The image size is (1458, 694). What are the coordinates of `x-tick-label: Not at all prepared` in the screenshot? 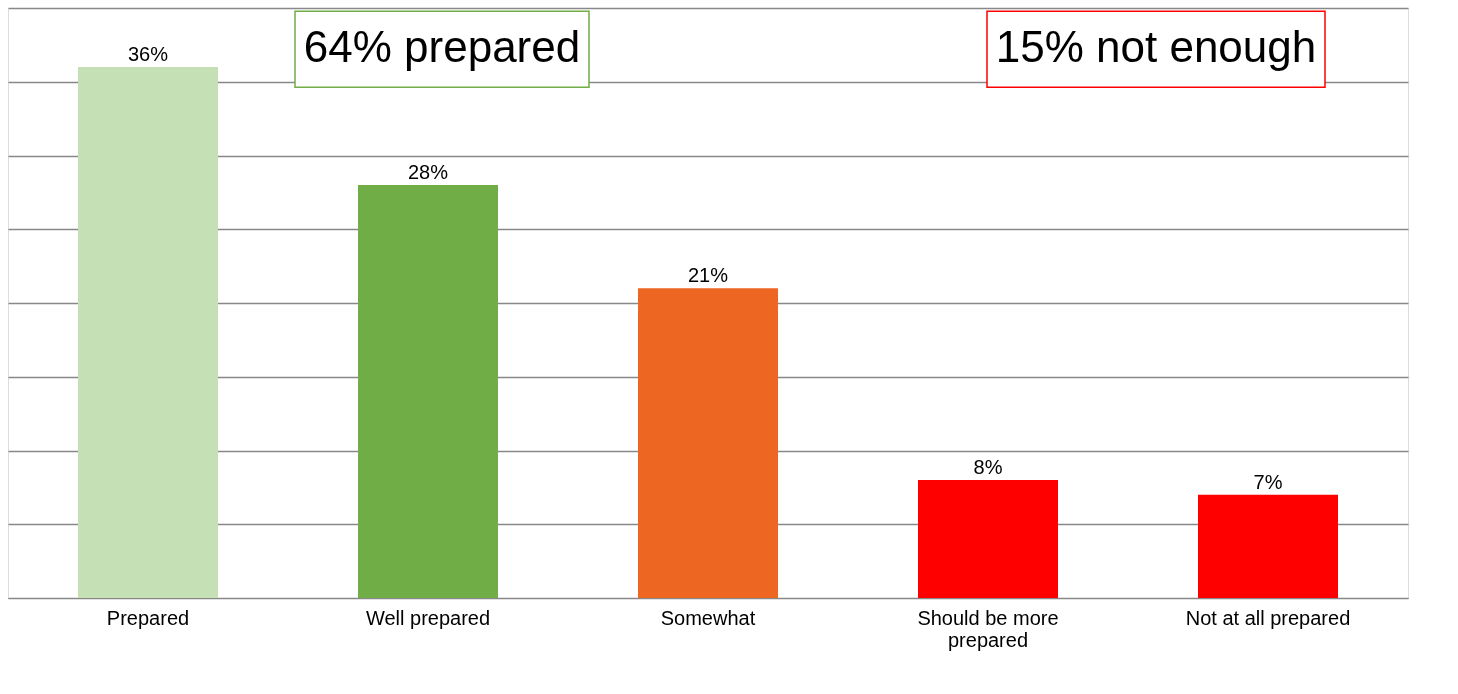 It's located at (1268, 617).